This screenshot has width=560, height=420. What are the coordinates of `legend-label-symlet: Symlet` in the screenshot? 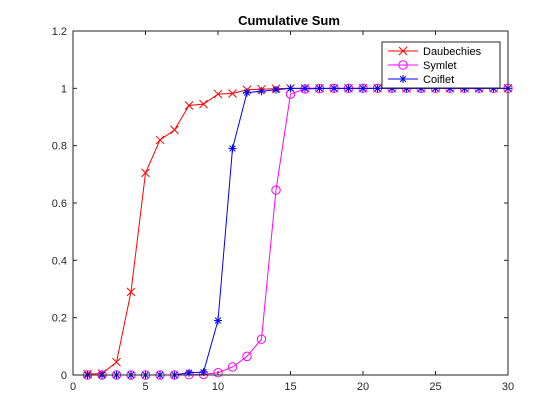 It's located at (440, 66).